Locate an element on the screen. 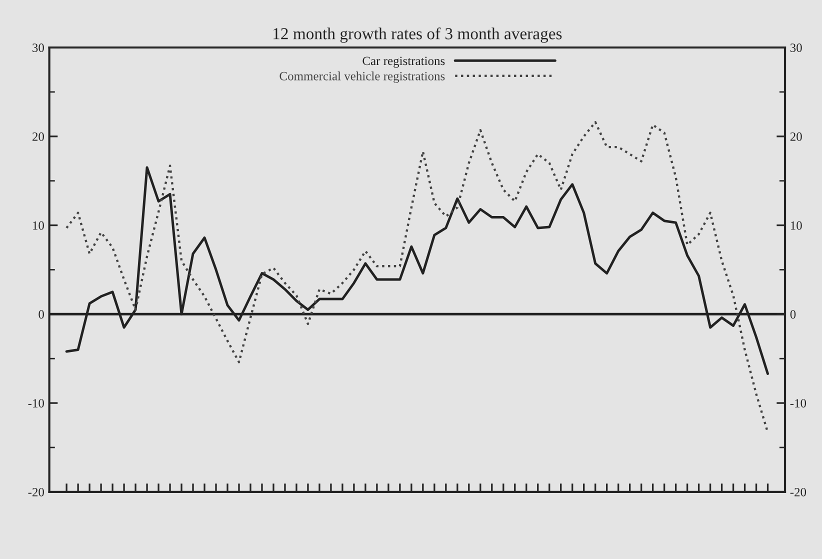  text: Car registrations is located at coordinates (403, 62).